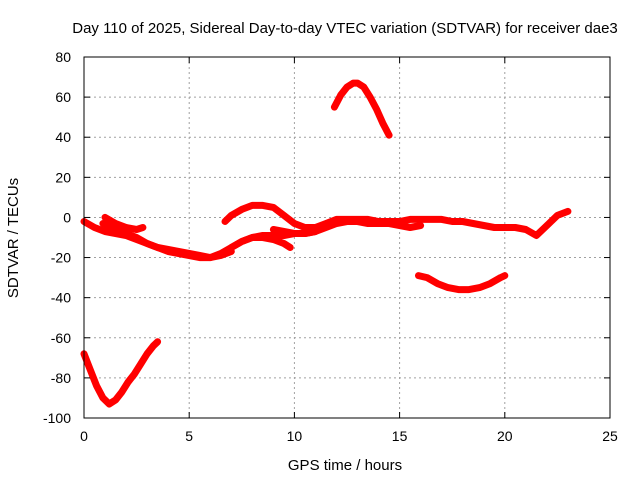 Image resolution: width=640 pixels, height=480 pixels. Describe the element at coordinates (63, 57) in the screenshot. I see `y-tick-label: 80` at that location.